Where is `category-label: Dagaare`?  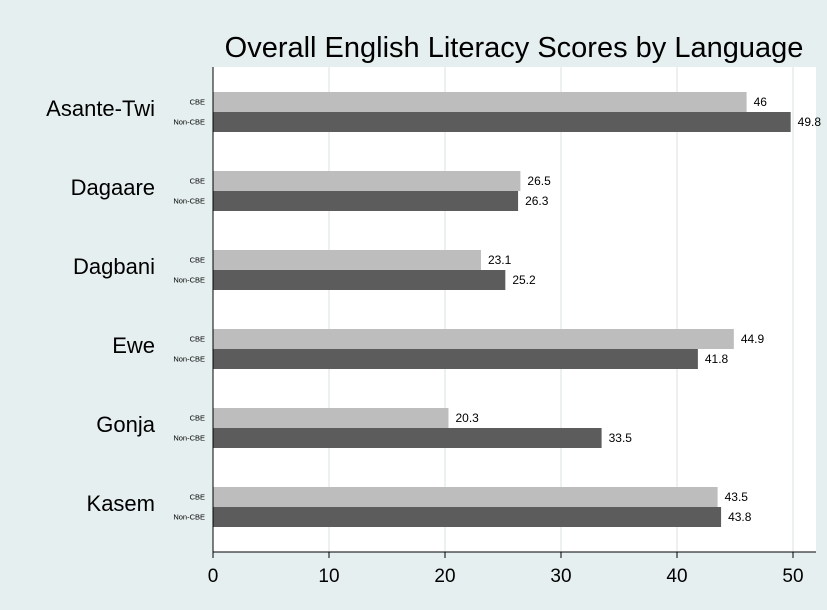 category-label: Dagaare is located at coordinates (113, 187).